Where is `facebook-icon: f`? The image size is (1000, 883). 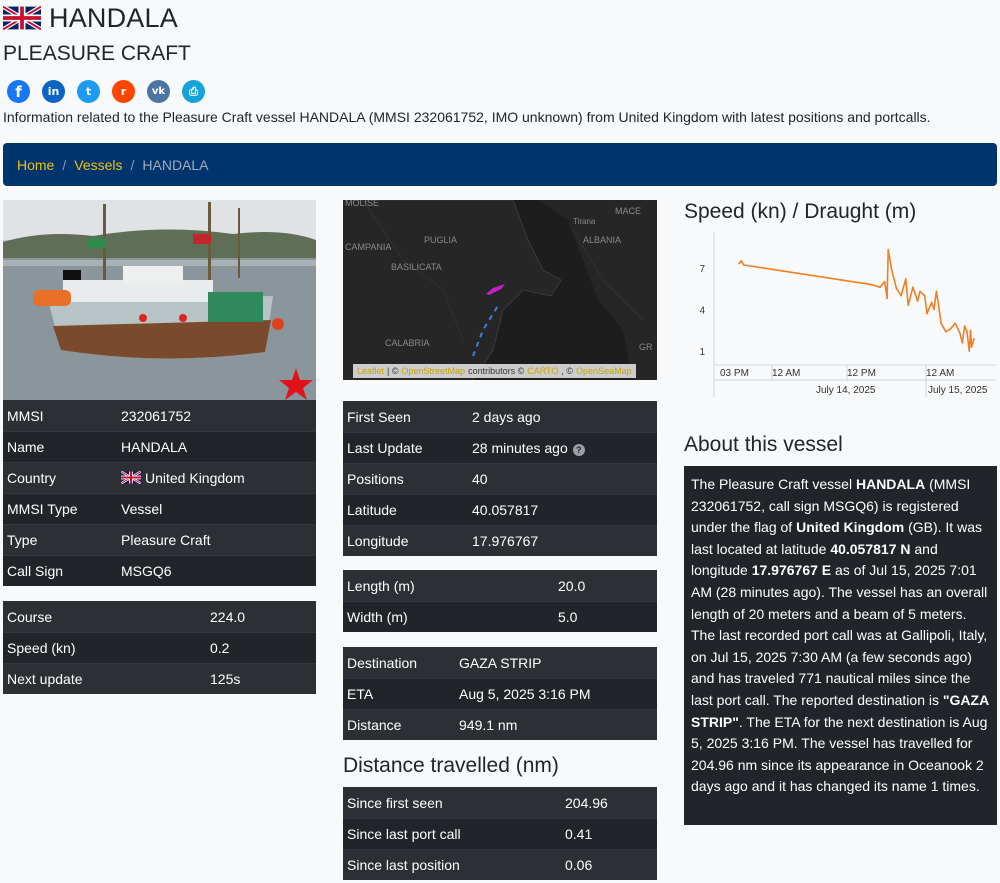
facebook-icon: f is located at coordinates (18, 91).